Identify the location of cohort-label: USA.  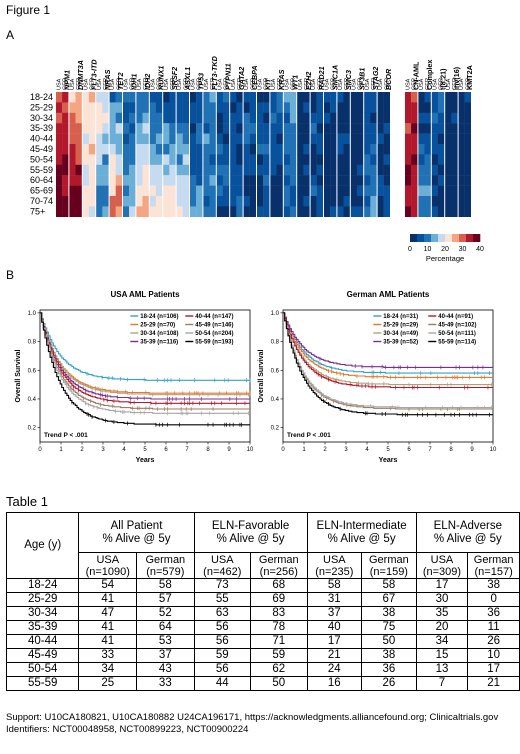
(274, 84).